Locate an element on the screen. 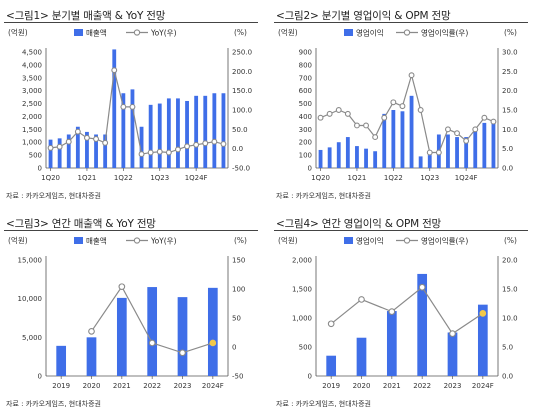 The width and height of the screenshot is (539, 417). left-tick-label: 5,000 is located at coordinates (32, 338).